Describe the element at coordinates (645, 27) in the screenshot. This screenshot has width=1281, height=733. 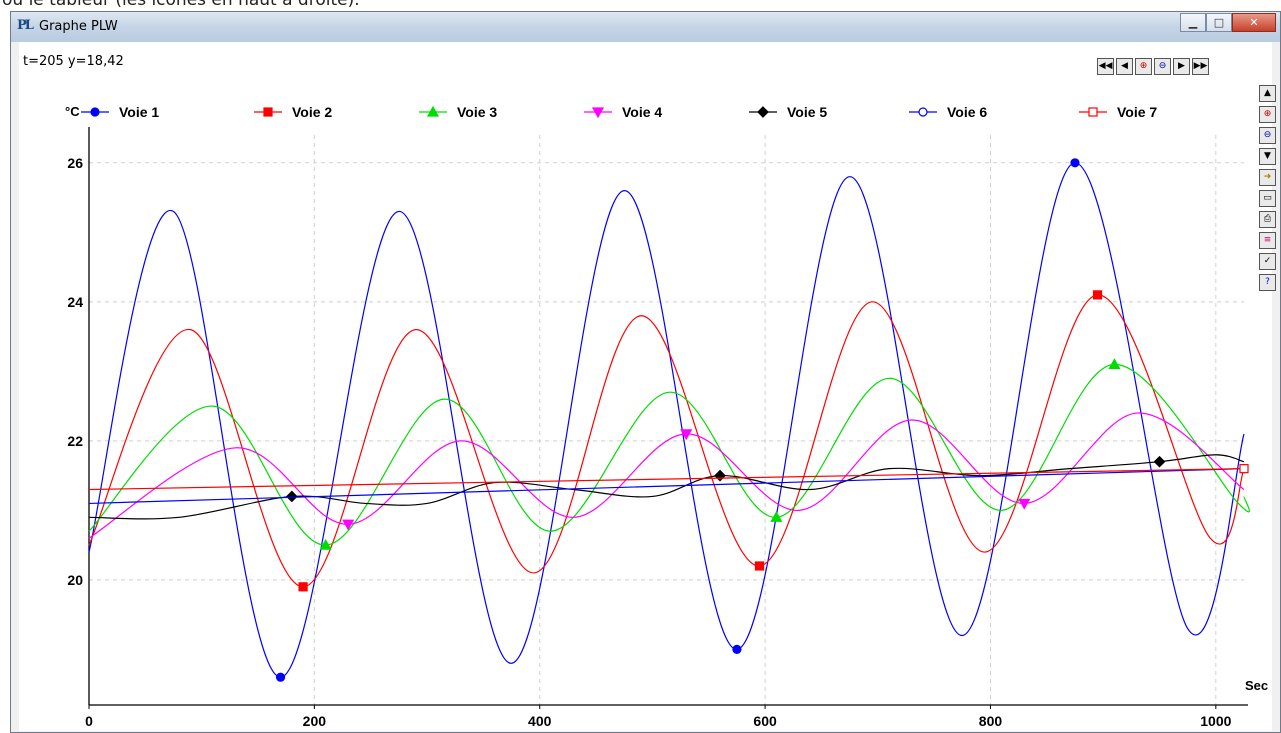
I see `title-bar: PL Graphe PLW ▁ □ ✕` at that location.